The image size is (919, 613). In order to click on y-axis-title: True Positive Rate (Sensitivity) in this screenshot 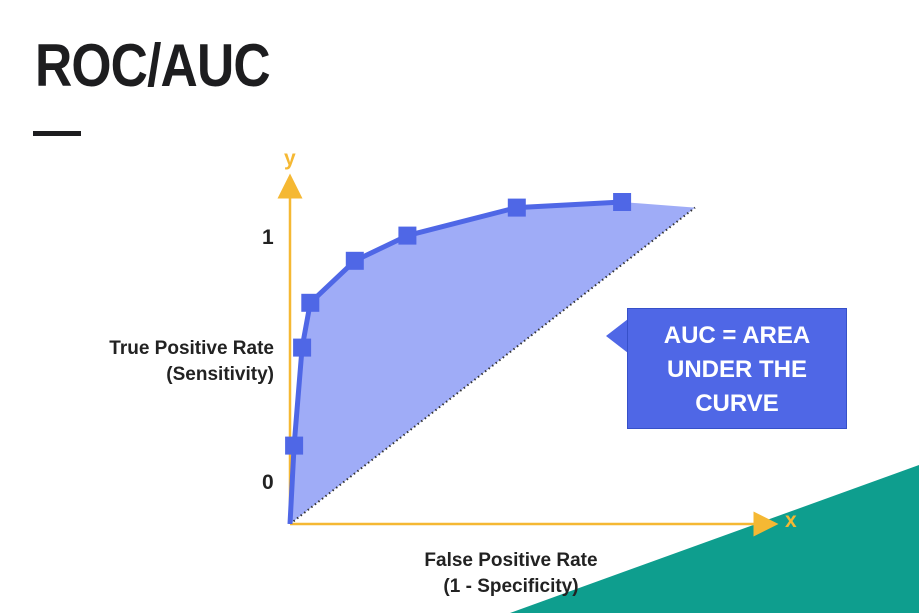, I will do `click(167, 361)`.